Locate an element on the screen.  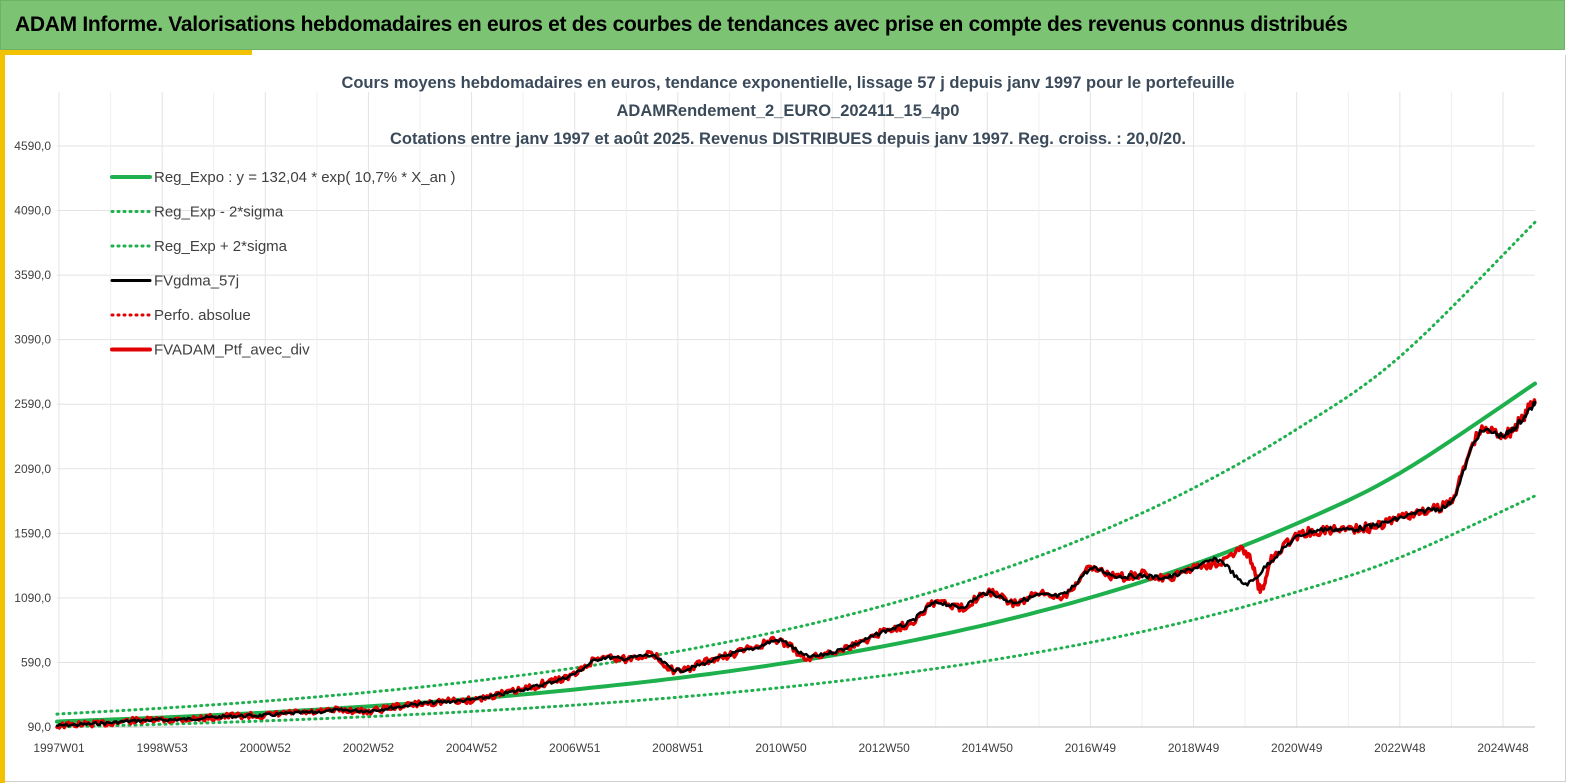
x-tick-label: 2008W51 is located at coordinates (678, 748).